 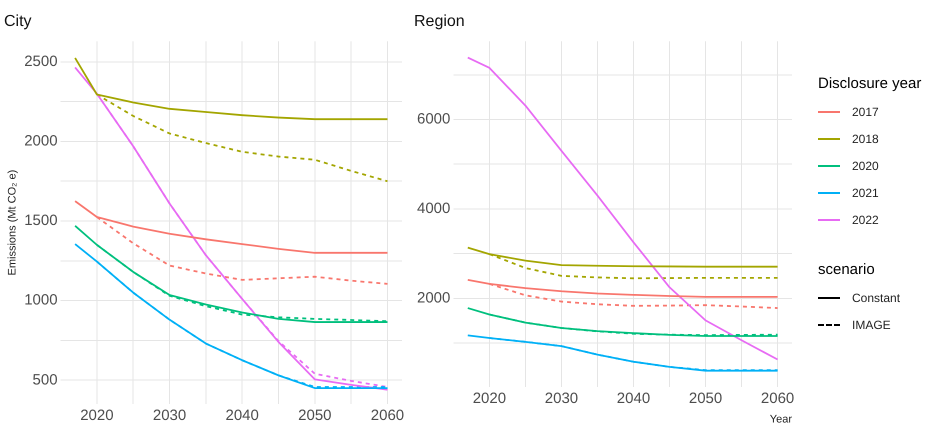 I want to click on y-tick-label: 500, so click(x=45, y=379).